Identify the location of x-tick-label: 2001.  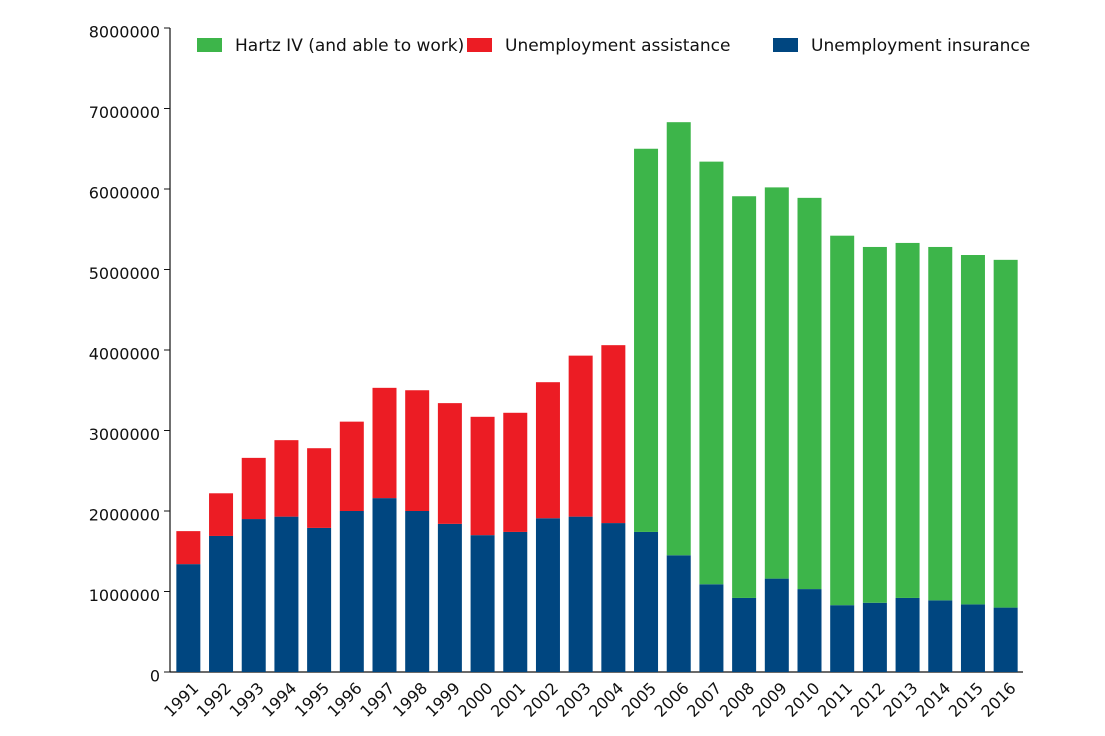
(508, 700).